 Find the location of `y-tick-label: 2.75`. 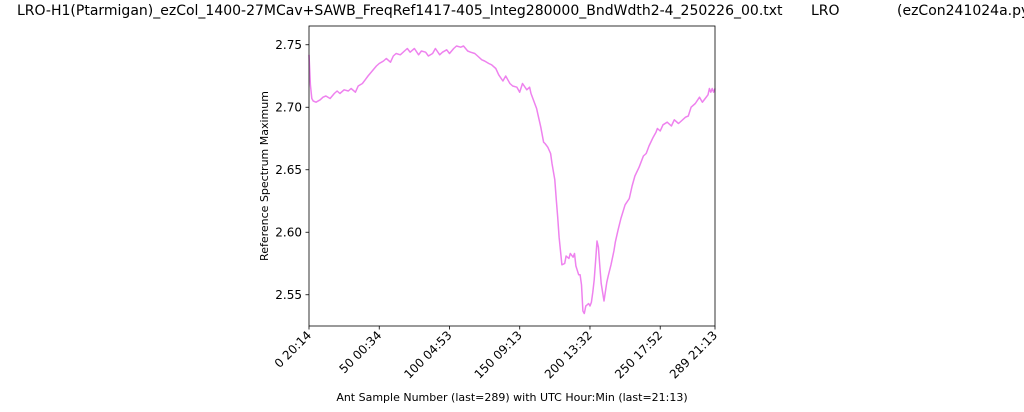

y-tick-label: 2.75 is located at coordinates (288, 45).